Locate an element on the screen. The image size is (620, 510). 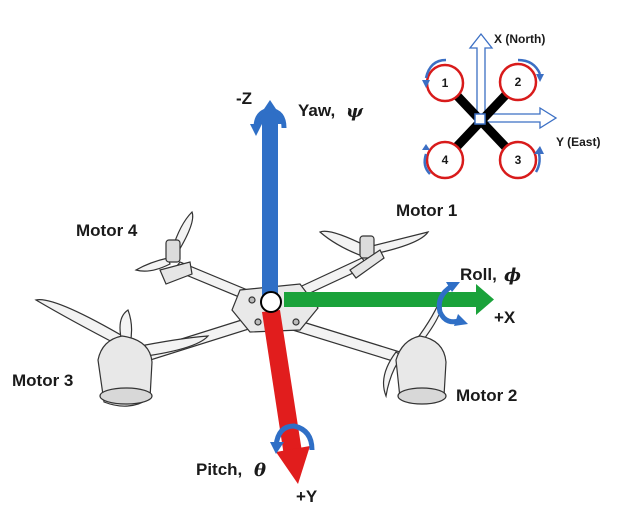
roll-rotation-arrow is located at coordinates (449, 304).